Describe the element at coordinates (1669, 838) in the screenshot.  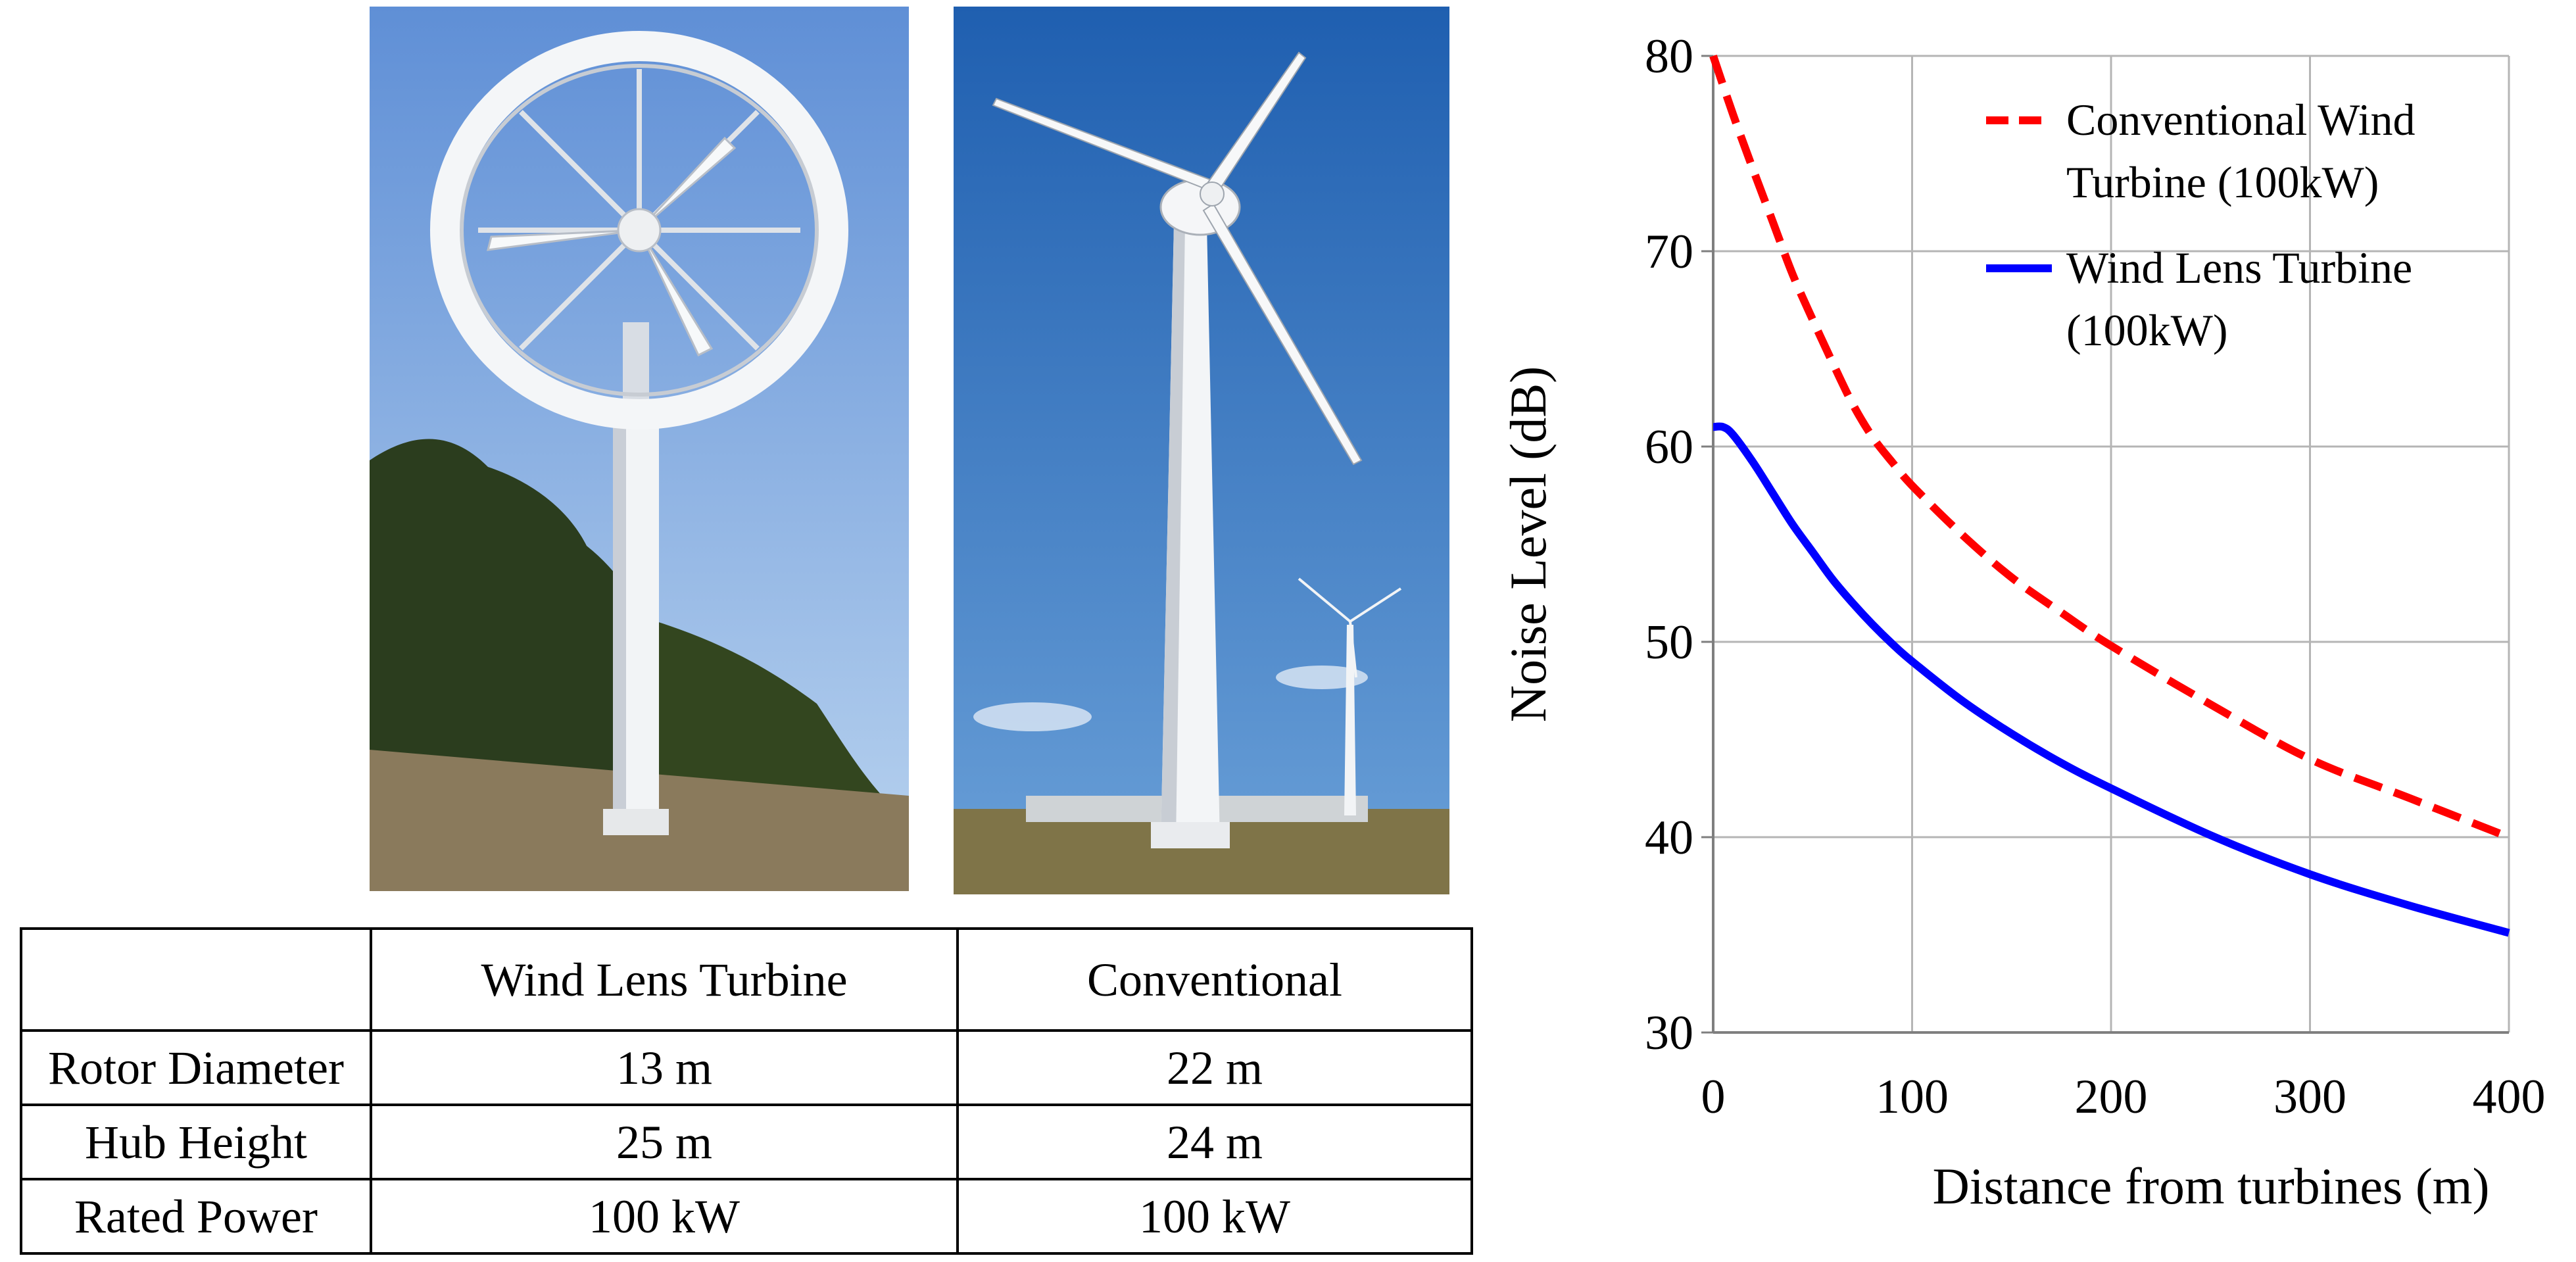
I see `y-tick-label: 40` at that location.